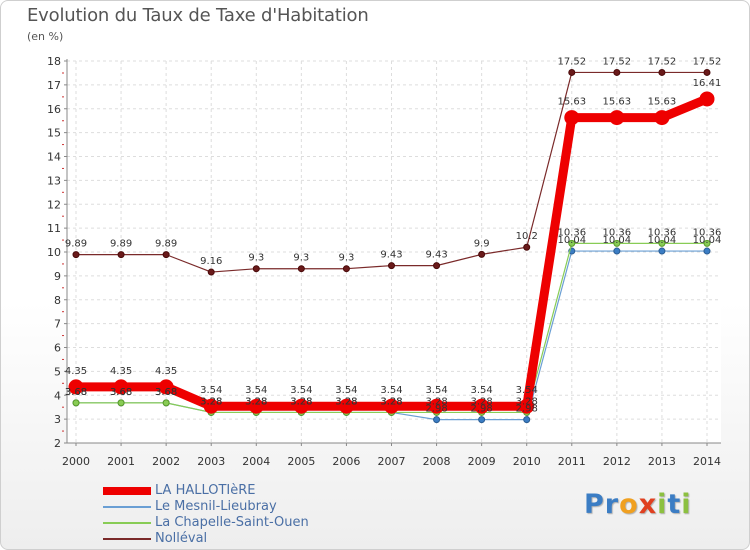 The height and width of the screenshot is (550, 750). Describe the element at coordinates (127, 523) in the screenshot. I see `legend-swatch-la-chapelle-saint-ouen` at that location.